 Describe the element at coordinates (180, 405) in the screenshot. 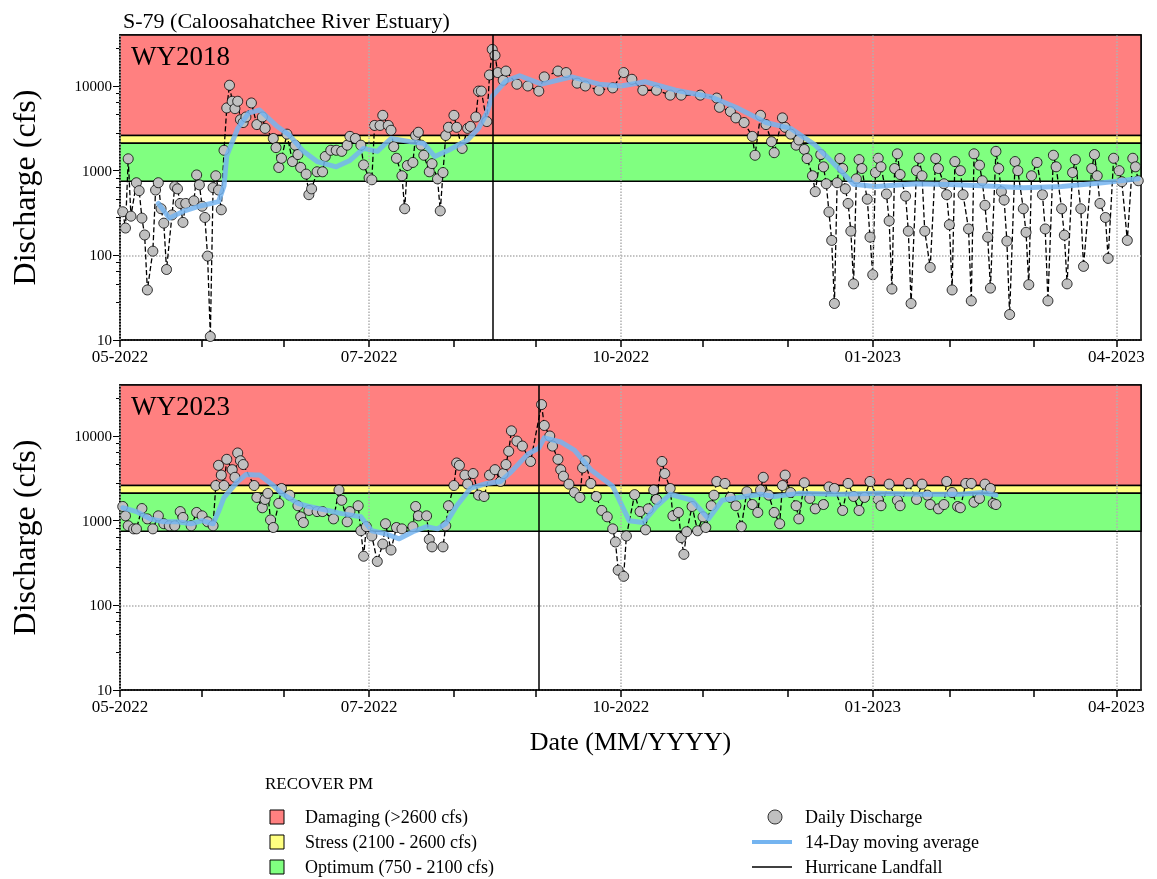

I see `chart-subtitle: WY2023` at that location.